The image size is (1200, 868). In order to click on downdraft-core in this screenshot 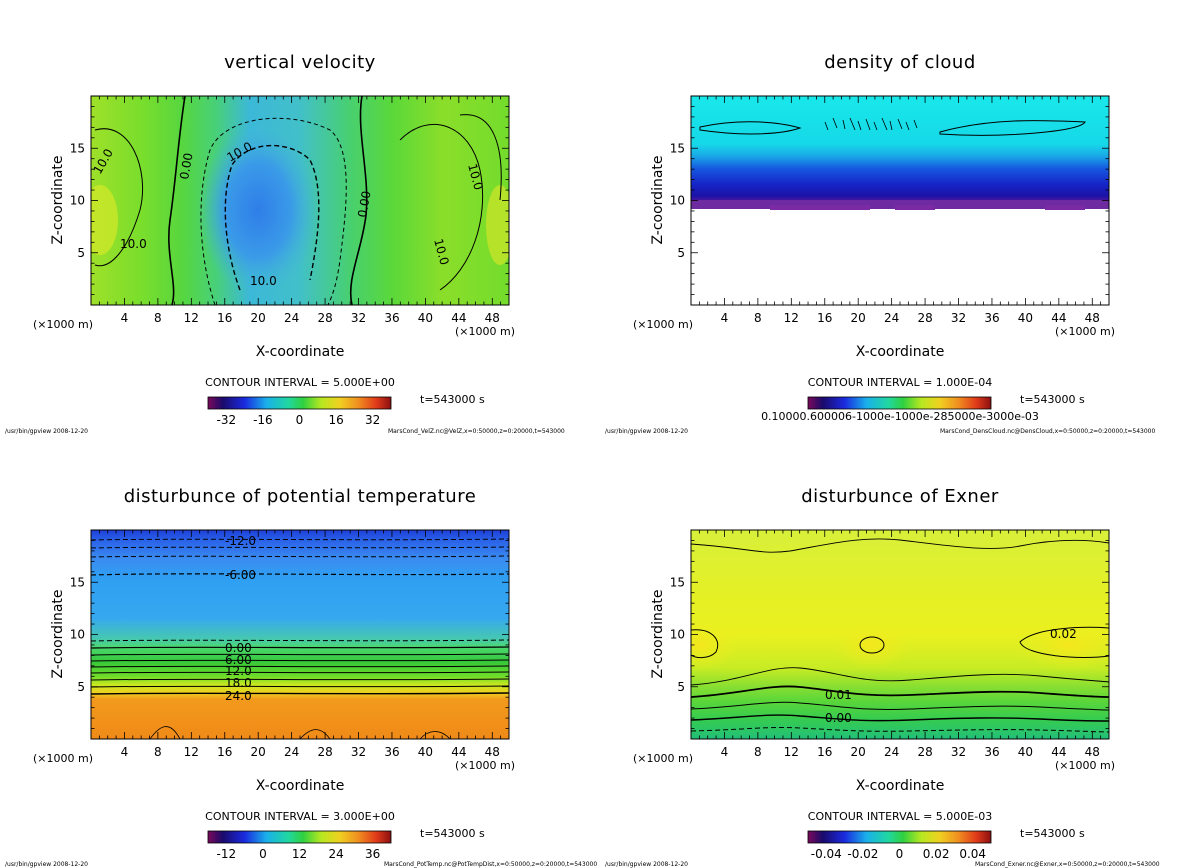, I will do `click(258, 210)`.